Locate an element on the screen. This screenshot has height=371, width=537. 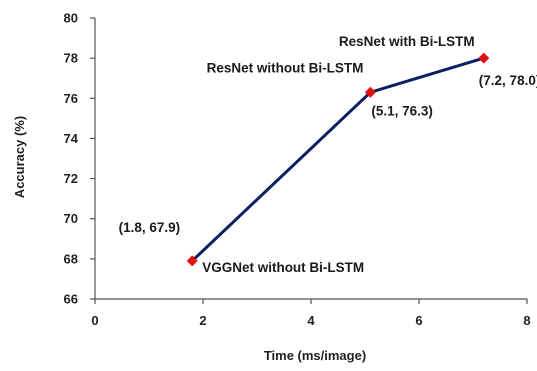
y-axis-ticks: 66 68 70 72 74 76 78 80 is located at coordinates (79, 159).